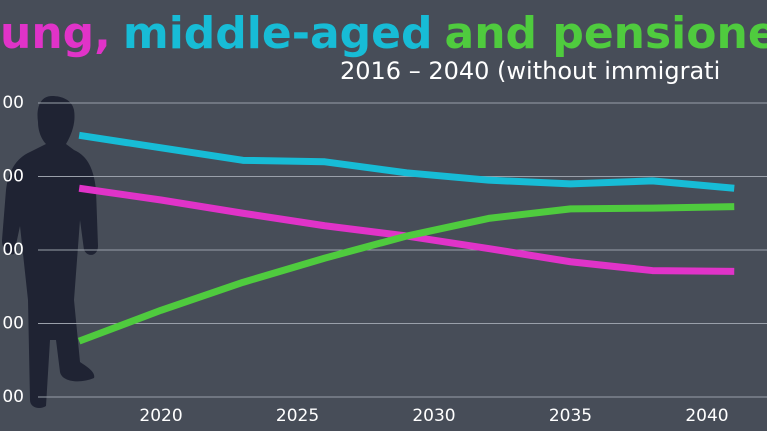  Describe the element at coordinates (606, 33) in the screenshot. I see `title-part: and pensione` at that location.